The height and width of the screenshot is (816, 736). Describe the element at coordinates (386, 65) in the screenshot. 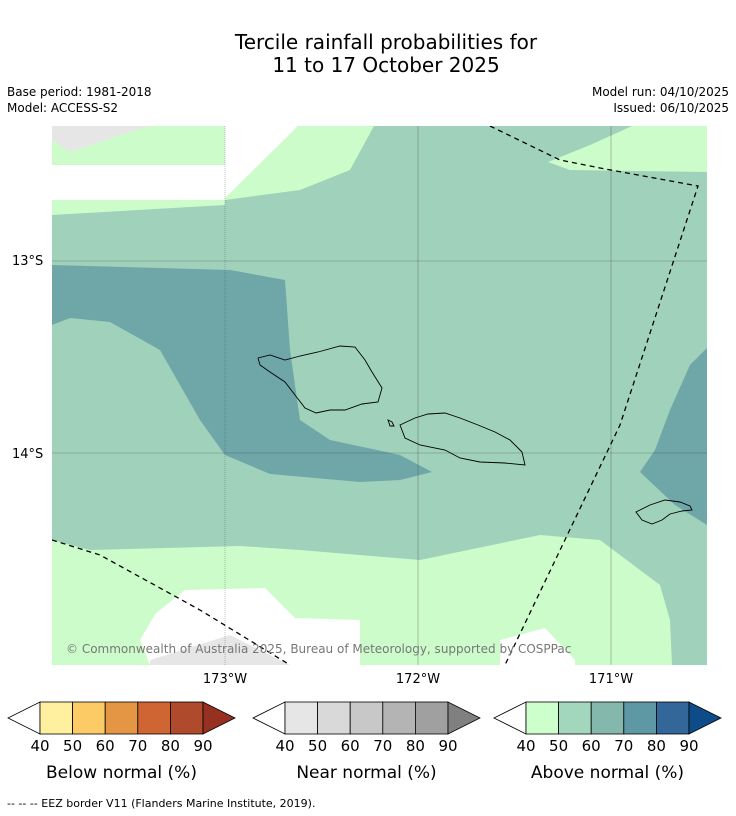

I see `title-line-2: 11 to 17 October 2025` at that location.